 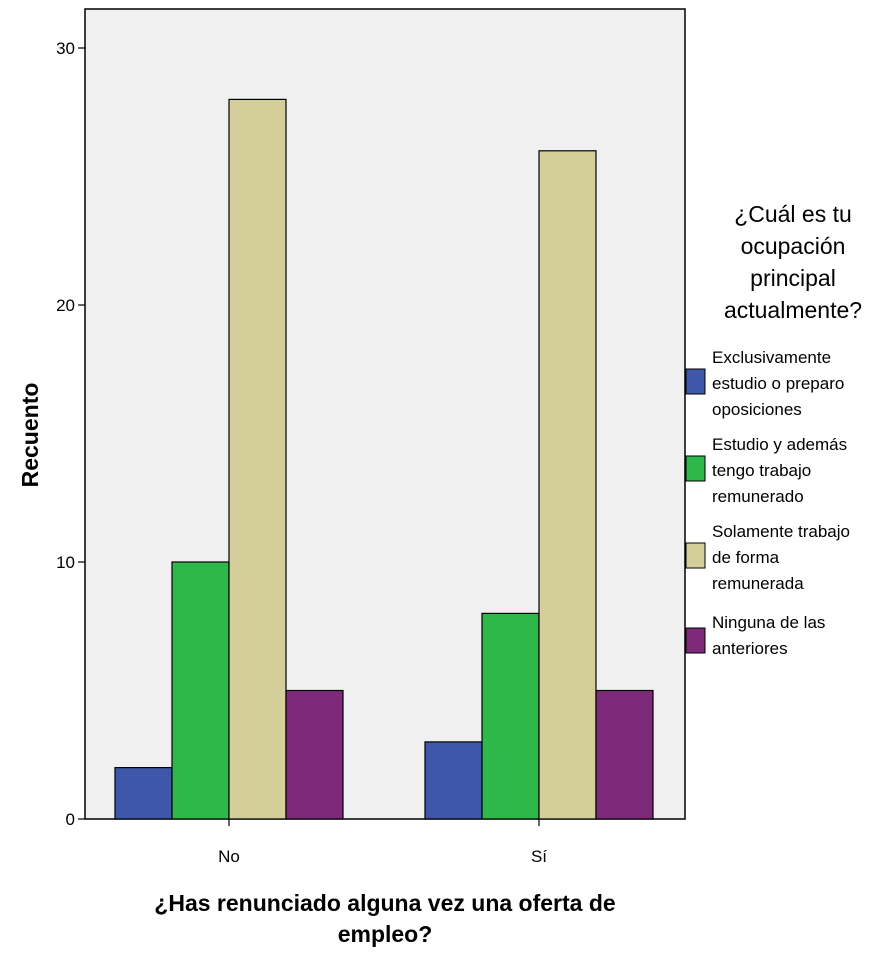 What do you see at coordinates (768, 635) in the screenshot?
I see `legend-label: Ninguna de las anteriores` at bounding box center [768, 635].